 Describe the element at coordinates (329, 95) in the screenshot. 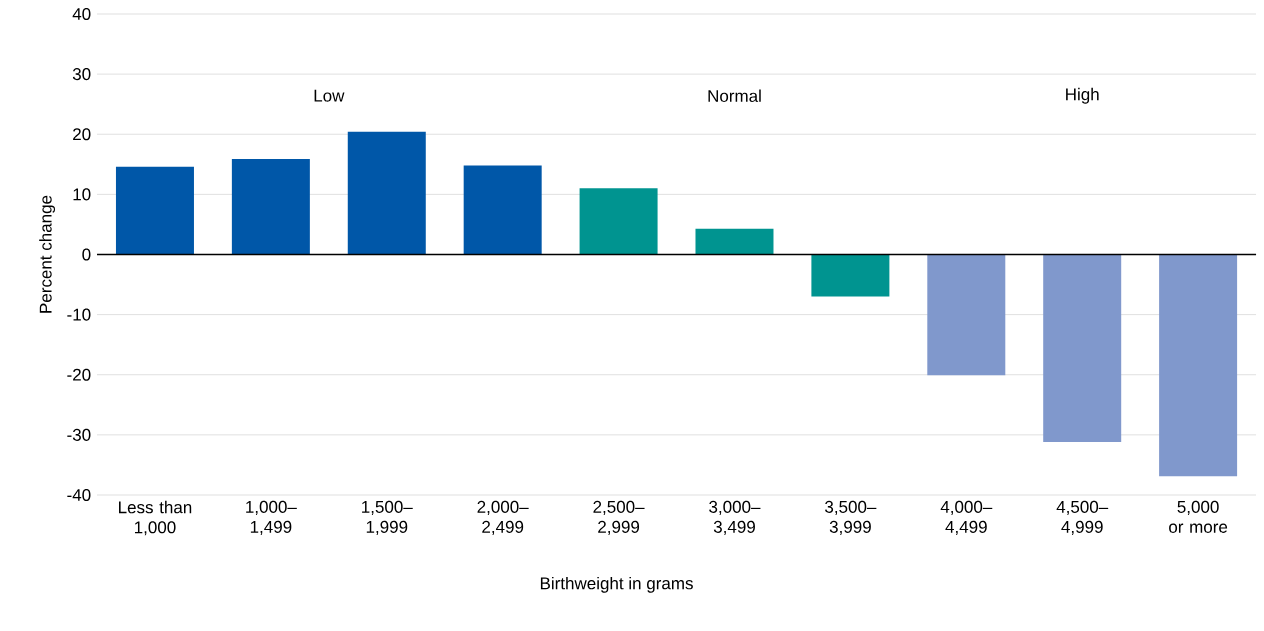

I see `annotation: Low` at that location.